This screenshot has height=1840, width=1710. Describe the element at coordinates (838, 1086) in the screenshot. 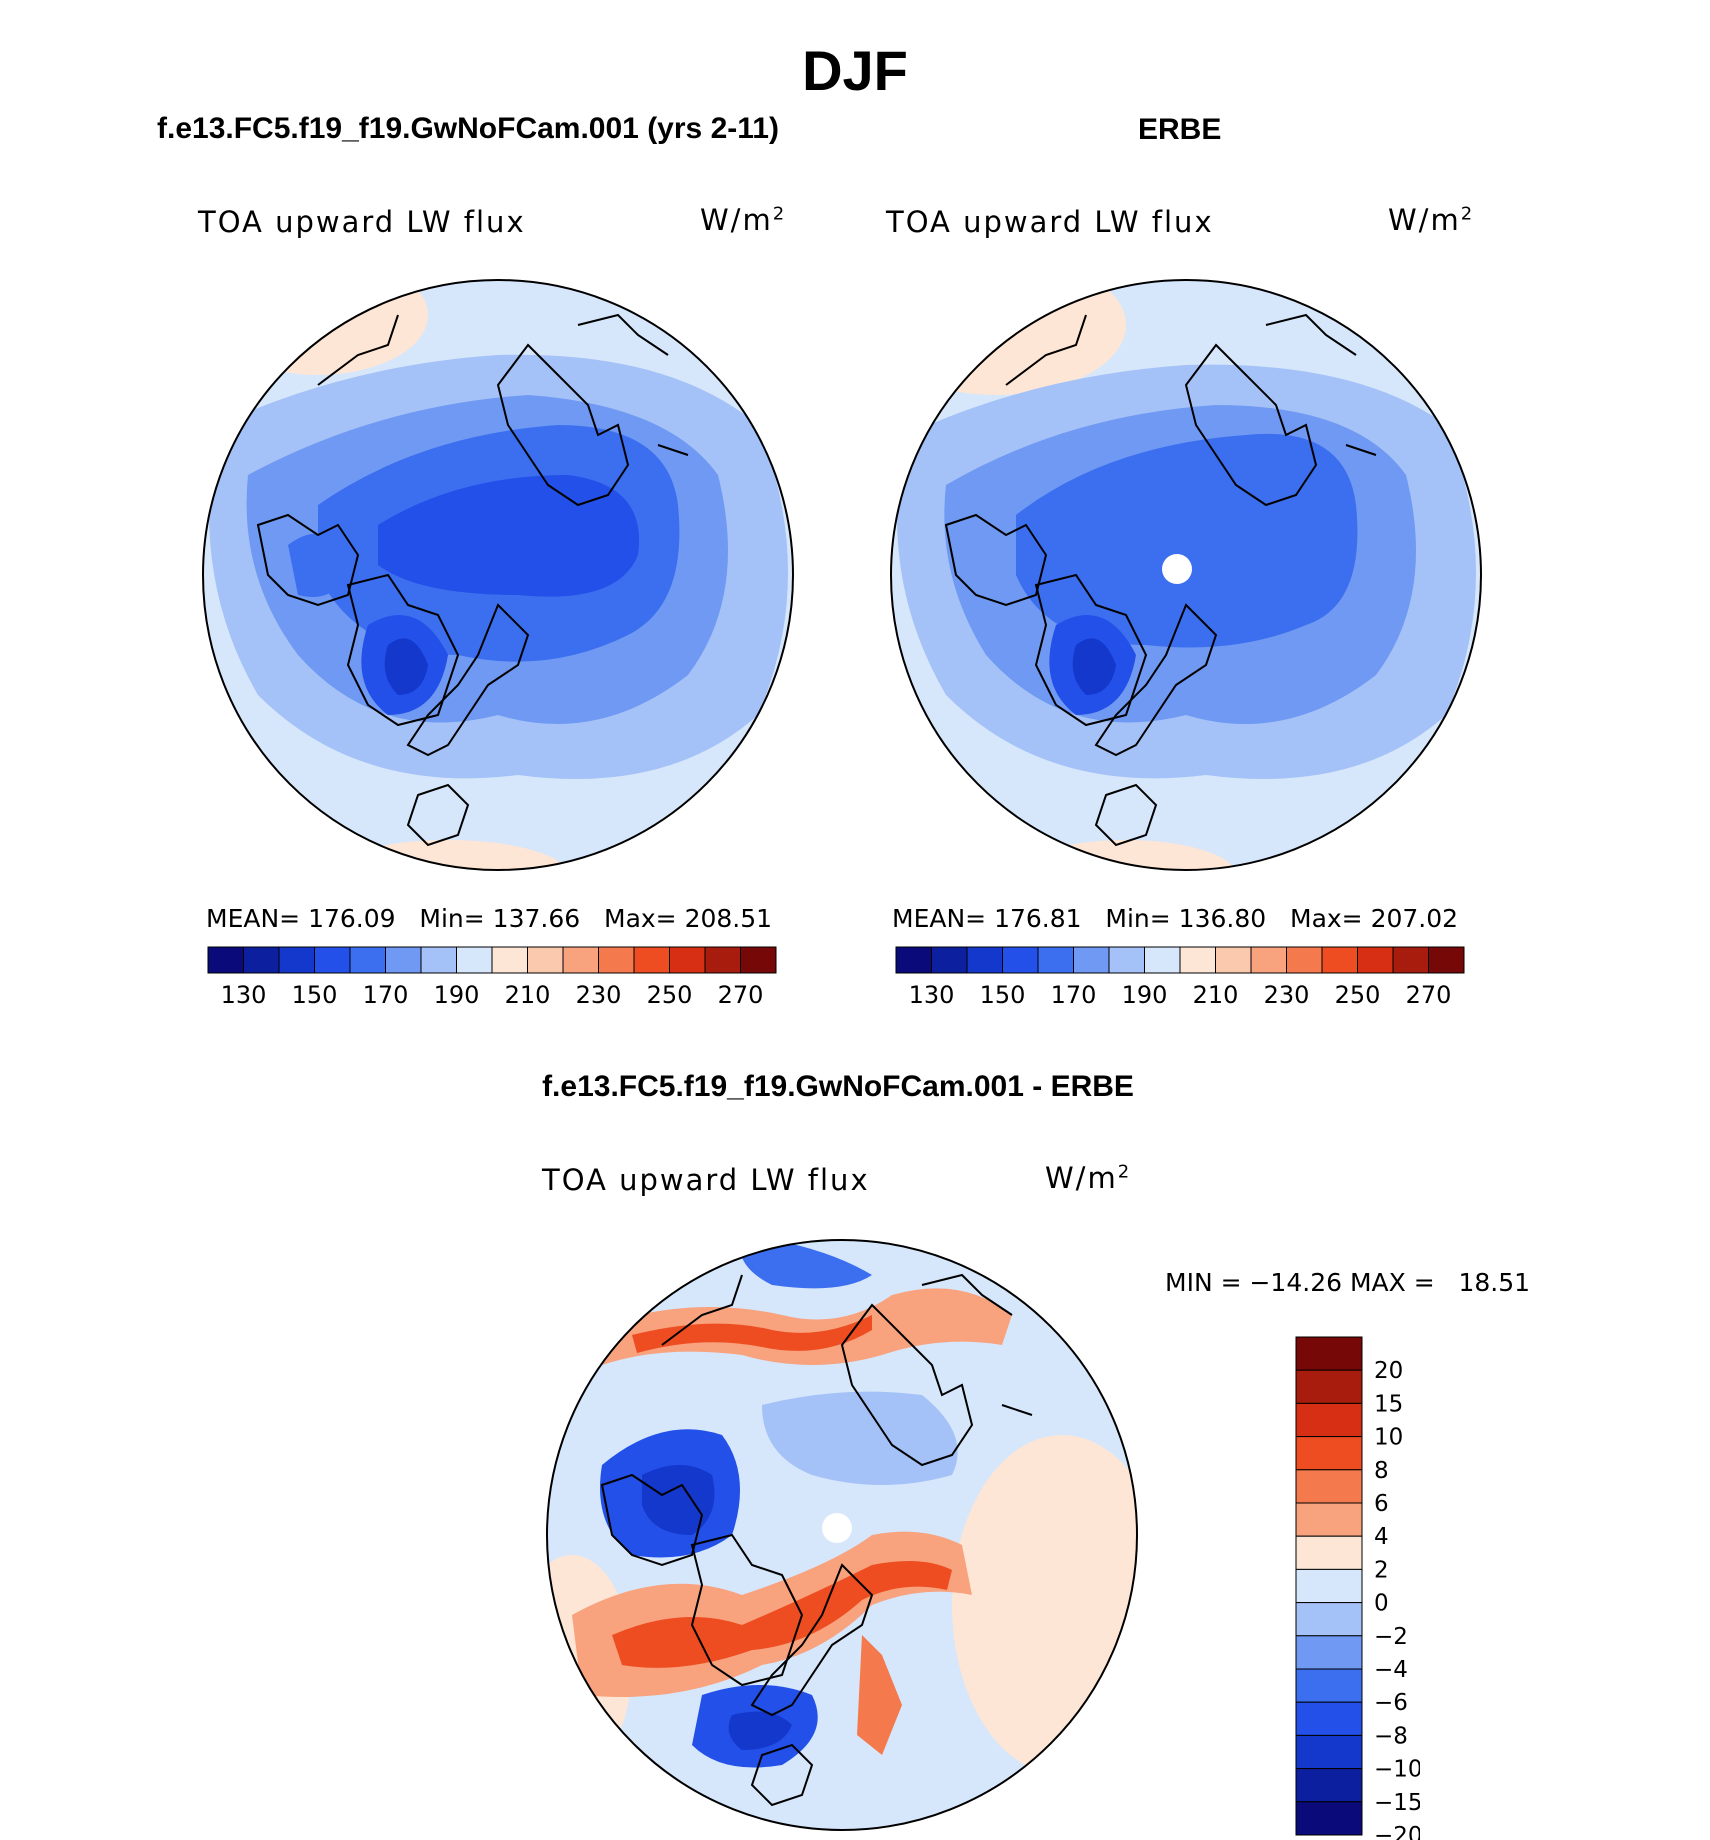

I see `diff-panel-title: f.e13.FC5.f19_f19.GwNoFCam.001 - ERBE` at that location.